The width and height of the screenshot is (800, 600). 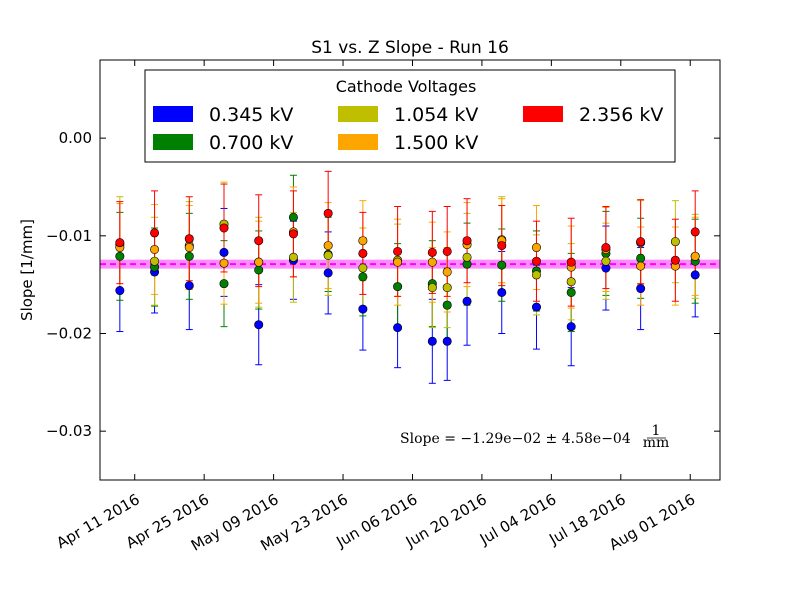 I want to click on legend-entry-label: 1.054 kV, so click(x=436, y=115).